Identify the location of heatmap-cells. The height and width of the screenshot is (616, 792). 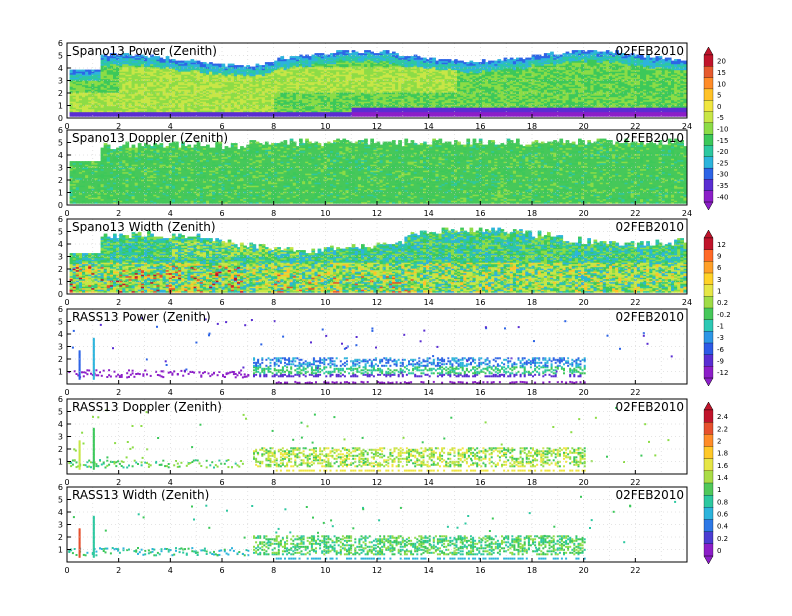
(379, 83).